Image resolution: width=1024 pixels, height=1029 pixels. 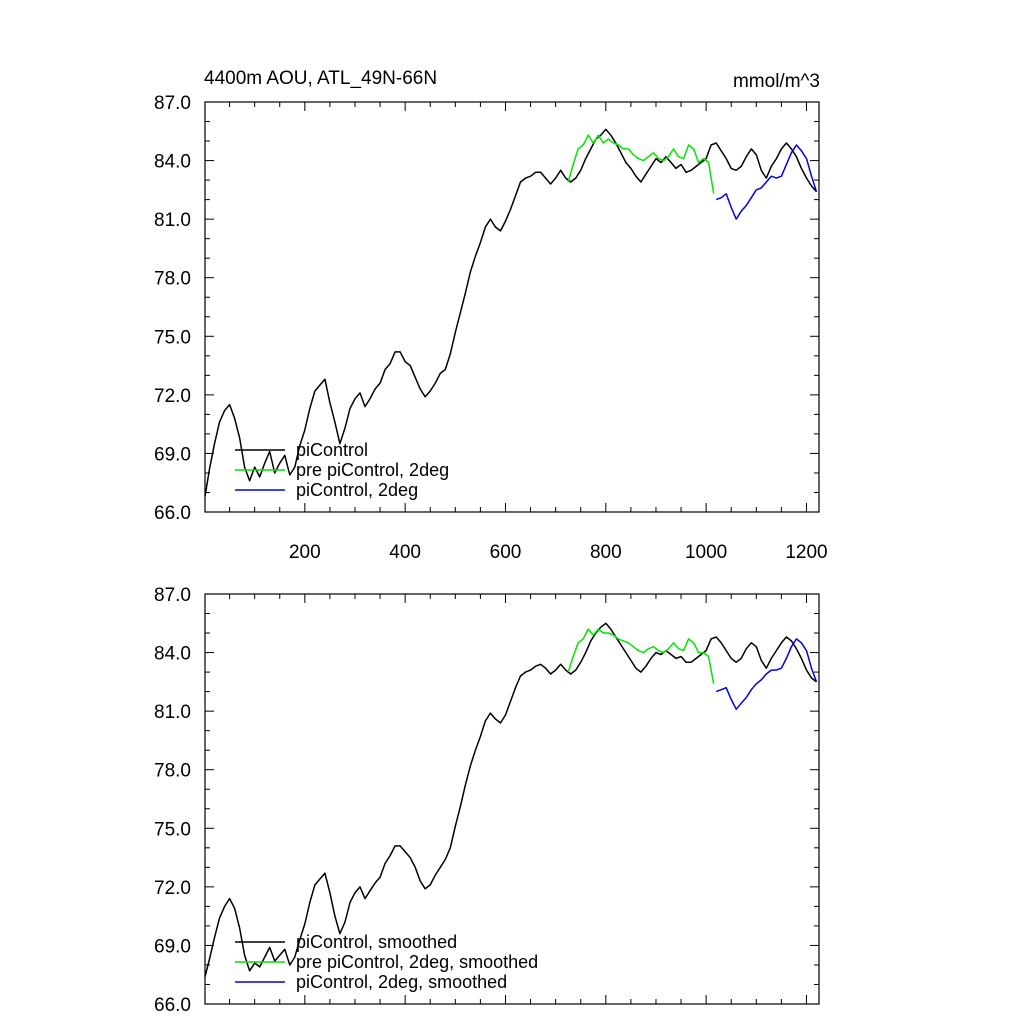 What do you see at coordinates (401, 982) in the screenshot?
I see `legend-label: piControl, 2deg, smoothed` at bounding box center [401, 982].